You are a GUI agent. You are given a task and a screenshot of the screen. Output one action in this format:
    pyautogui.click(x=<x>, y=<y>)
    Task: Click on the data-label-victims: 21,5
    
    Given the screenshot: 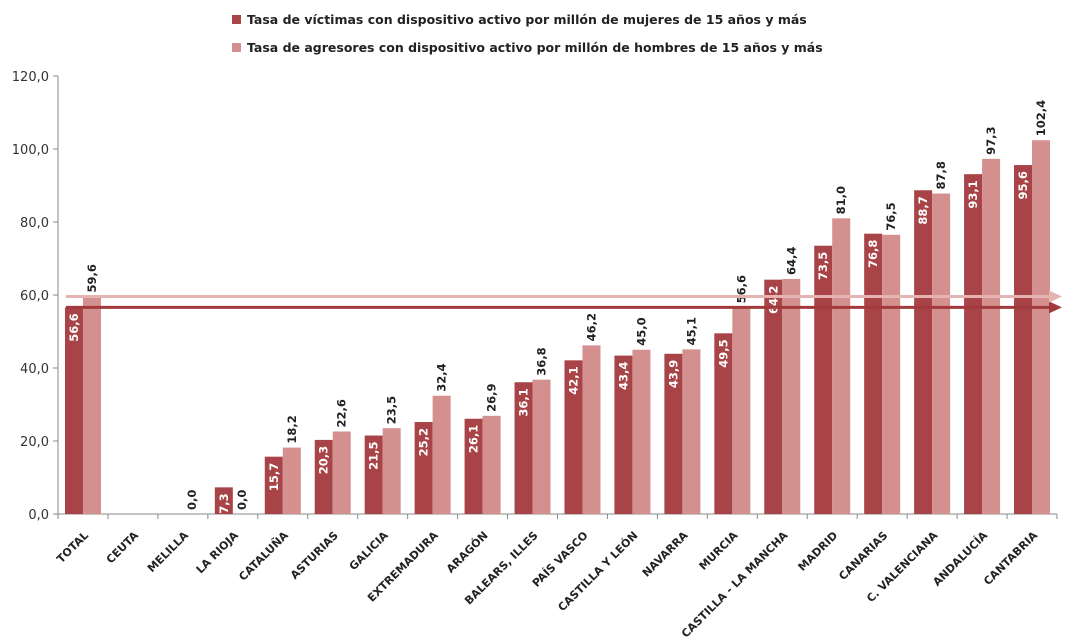 What is the action you would take?
    pyautogui.click(x=374, y=456)
    